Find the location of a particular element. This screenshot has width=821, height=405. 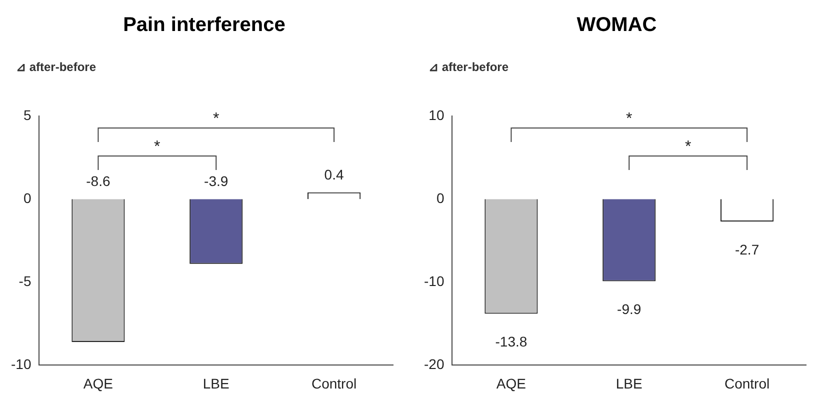

chart-title: WOMAC is located at coordinates (617, 25).